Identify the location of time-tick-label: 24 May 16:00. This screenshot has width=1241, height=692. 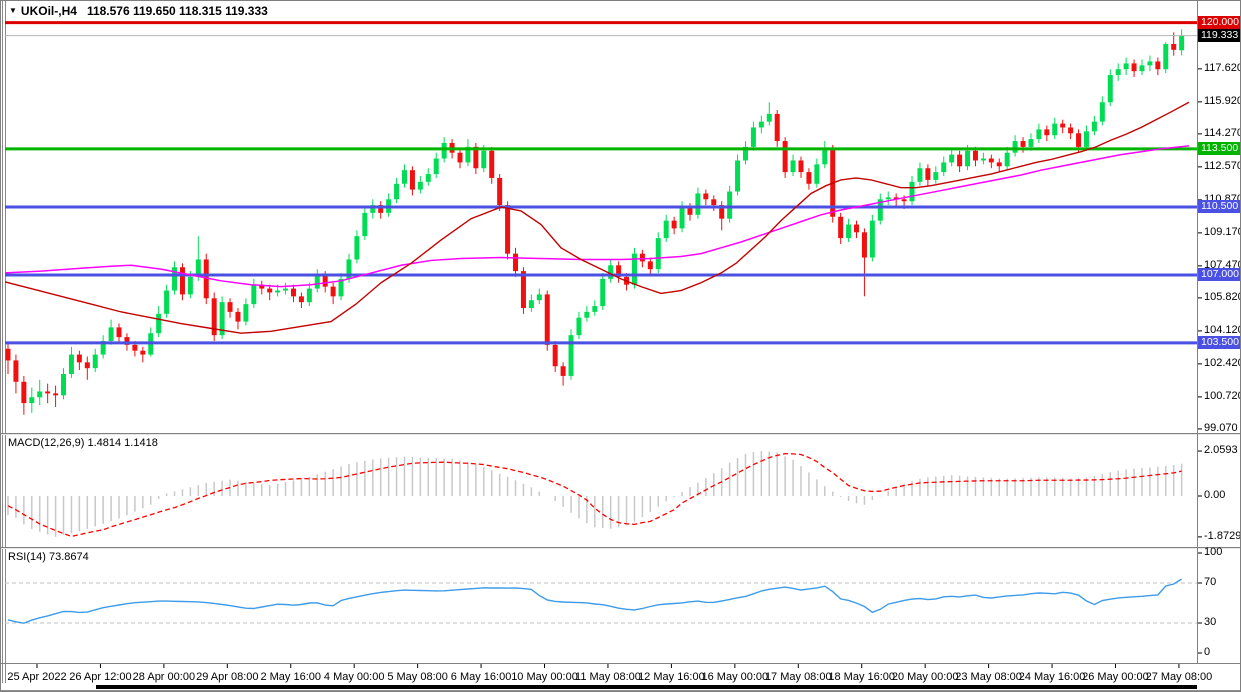
(1052, 677).